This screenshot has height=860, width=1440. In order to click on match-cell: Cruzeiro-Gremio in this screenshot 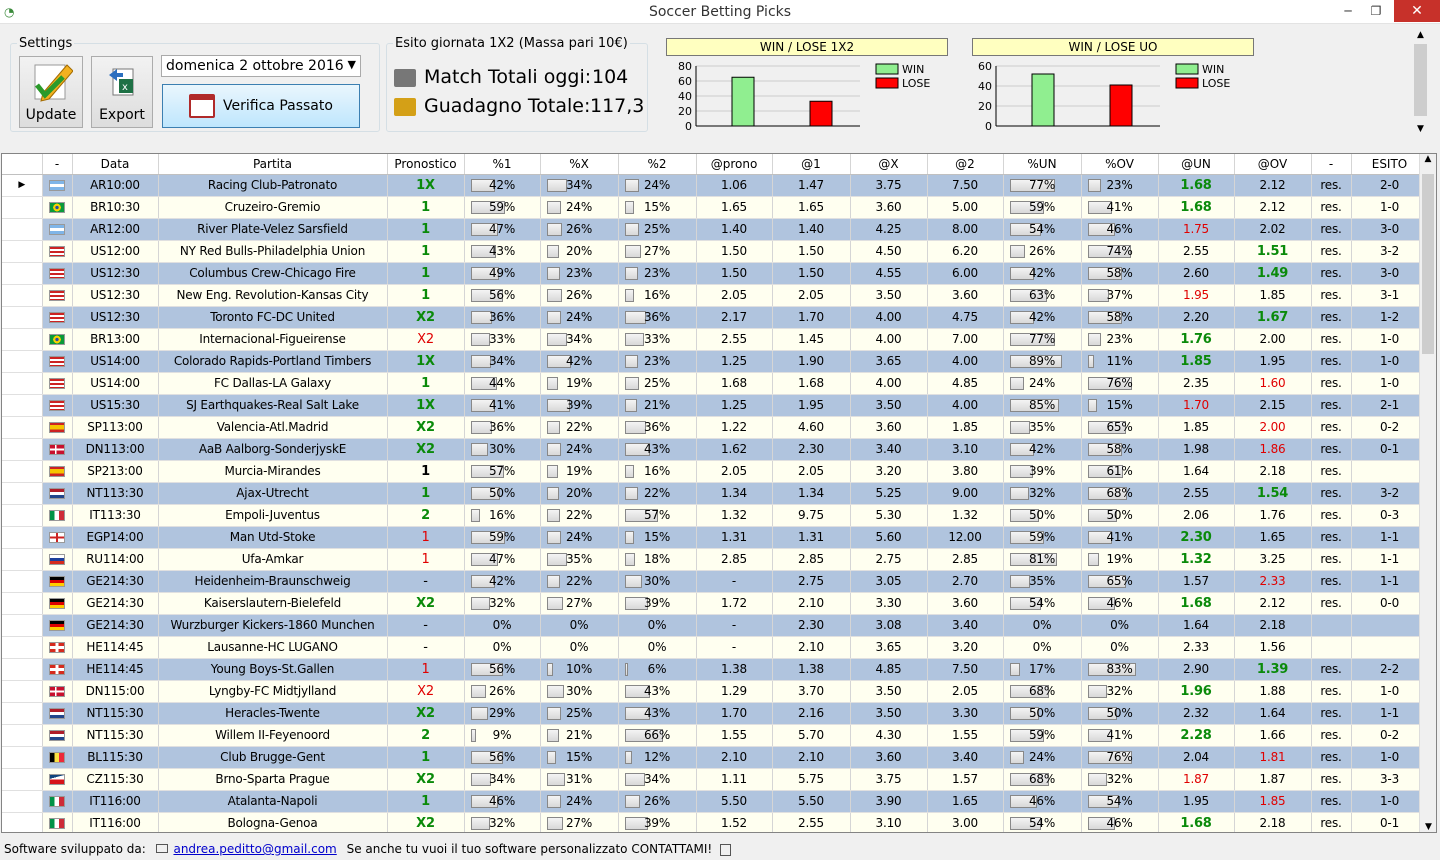, I will do `click(273, 207)`.